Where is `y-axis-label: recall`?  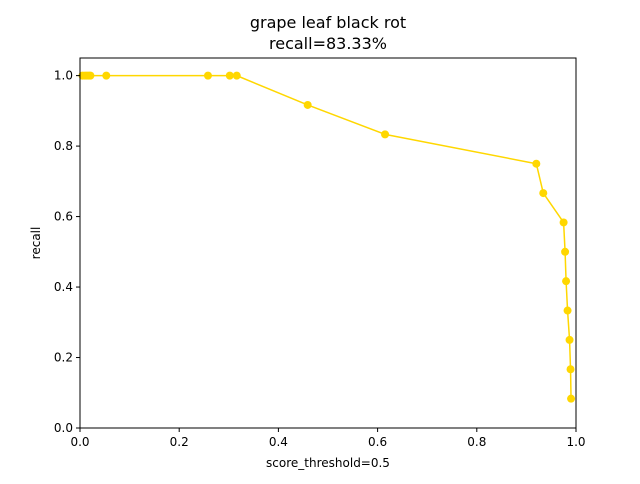
y-axis-label: recall is located at coordinates (36, 243).